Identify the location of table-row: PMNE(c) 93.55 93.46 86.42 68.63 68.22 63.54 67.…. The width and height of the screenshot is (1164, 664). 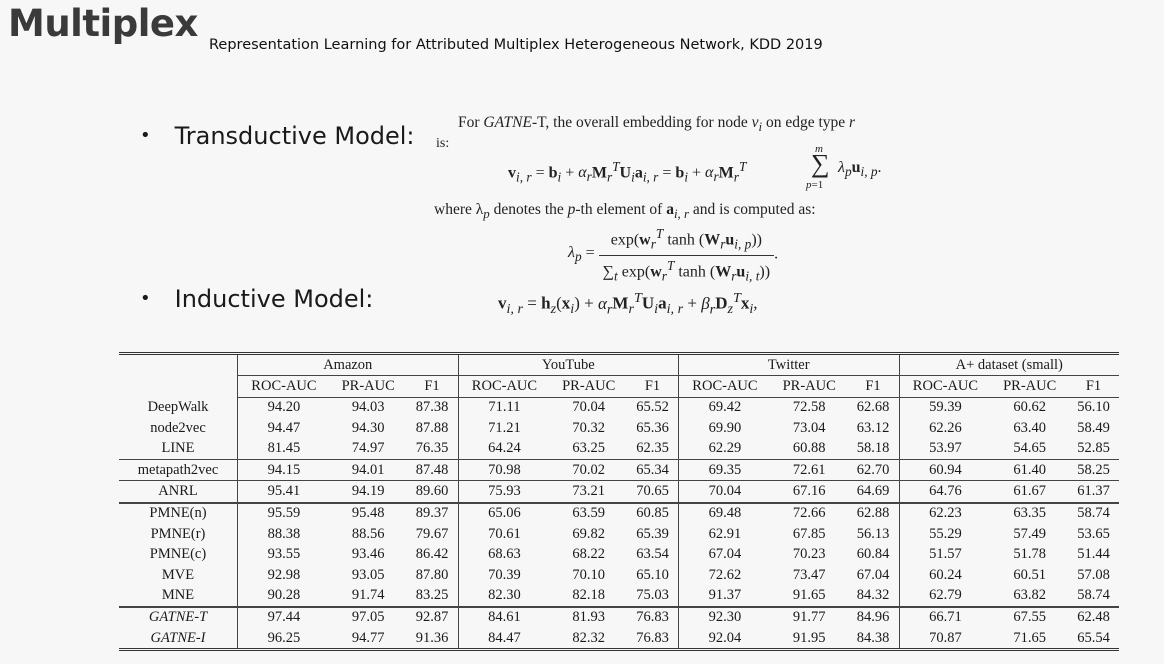
(619, 554).